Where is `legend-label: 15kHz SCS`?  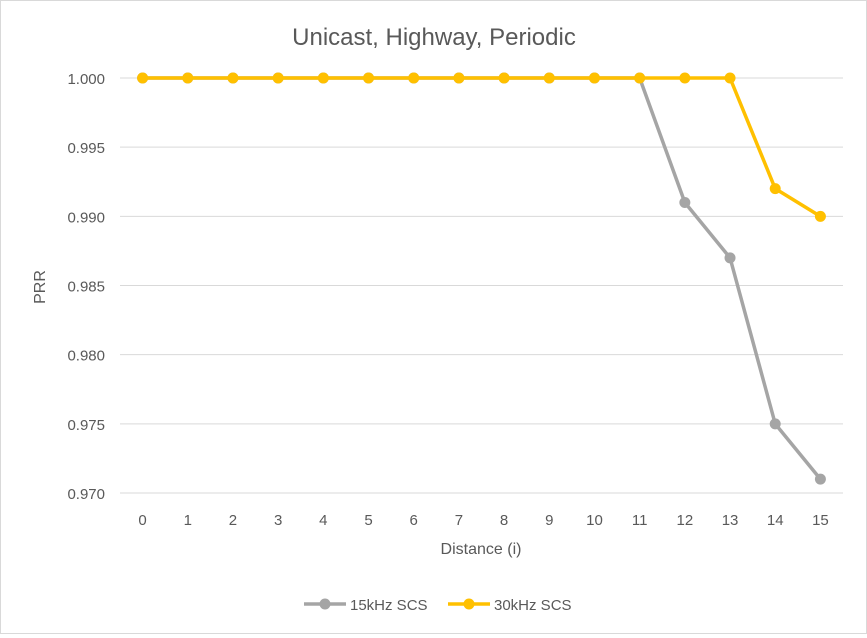 legend-label: 15kHz SCS is located at coordinates (389, 605).